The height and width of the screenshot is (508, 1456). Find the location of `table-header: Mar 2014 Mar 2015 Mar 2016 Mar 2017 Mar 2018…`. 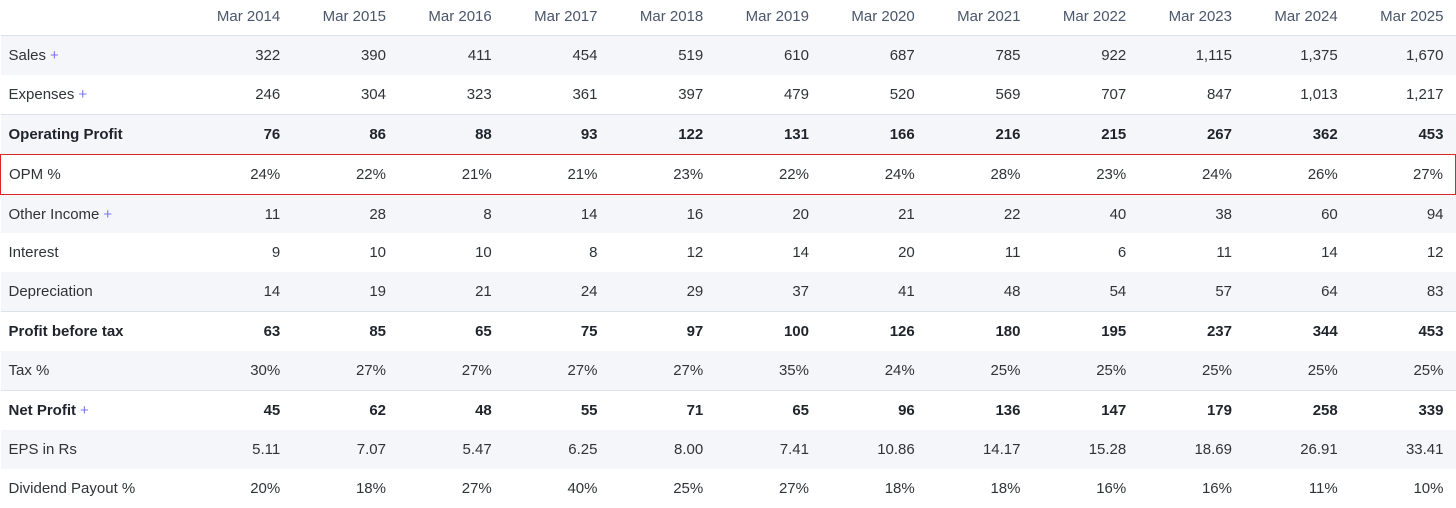

table-header: Mar 2014 Mar 2015 Mar 2016 Mar 2017 Mar 2018… is located at coordinates (728, 18).